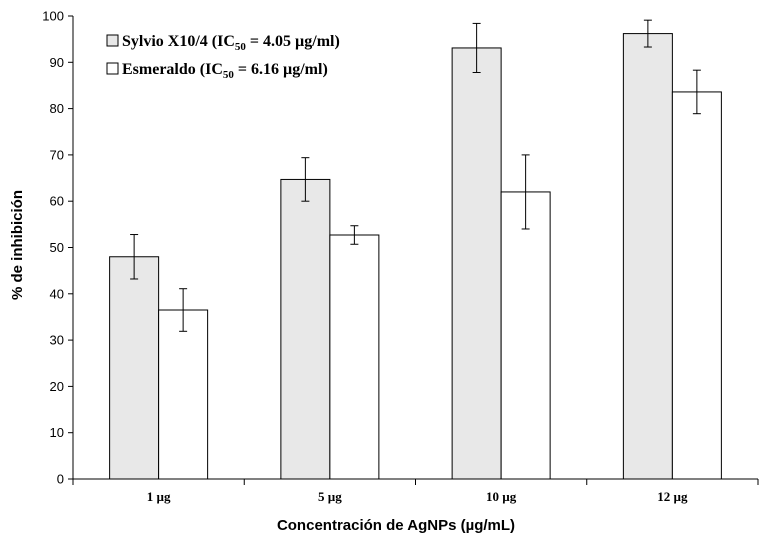 This screenshot has width=764, height=540. Describe the element at coordinates (57, 293) in the screenshot. I see `y-tick-label: 40` at that location.